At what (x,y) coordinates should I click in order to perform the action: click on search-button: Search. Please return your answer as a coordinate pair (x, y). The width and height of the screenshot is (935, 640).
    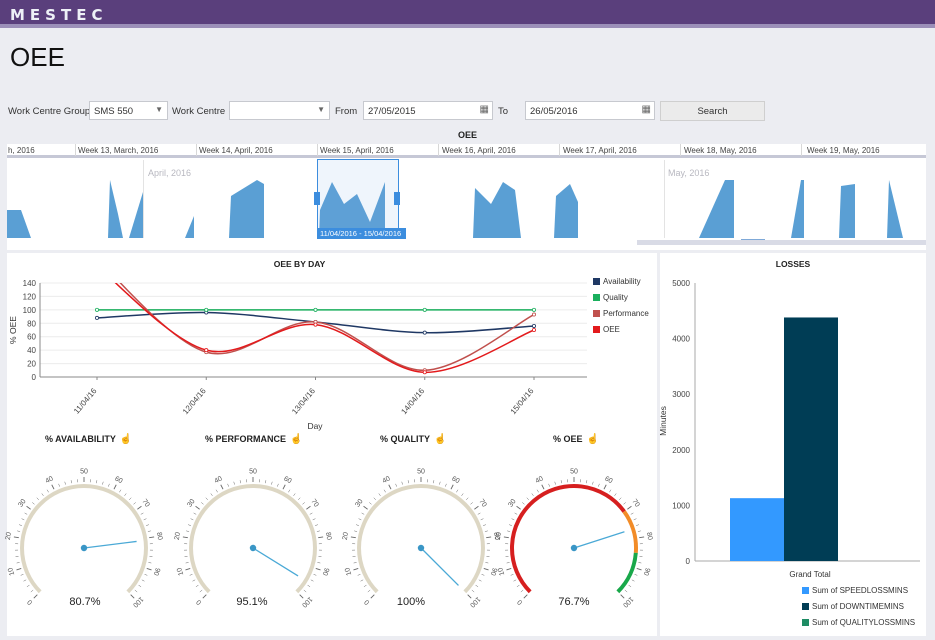
    Looking at the image, I should click on (712, 111).